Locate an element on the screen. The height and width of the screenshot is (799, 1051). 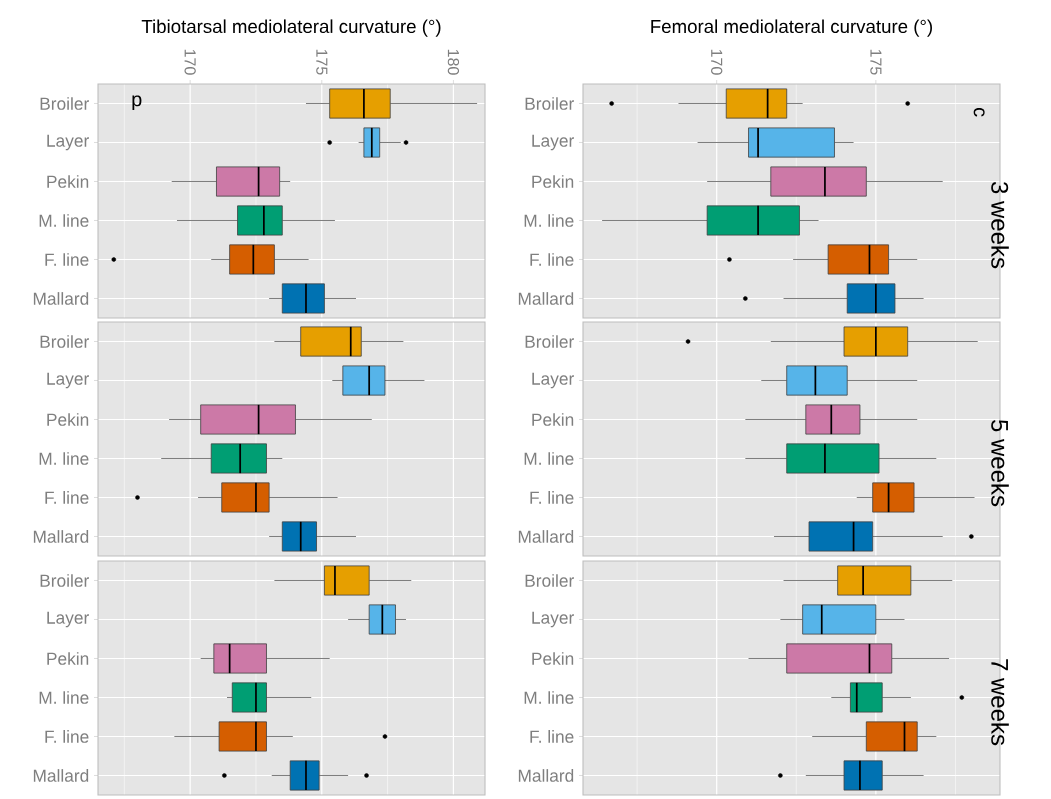
x-axis-title: Femoral mediolateral curvature (°) is located at coordinates (791, 28).